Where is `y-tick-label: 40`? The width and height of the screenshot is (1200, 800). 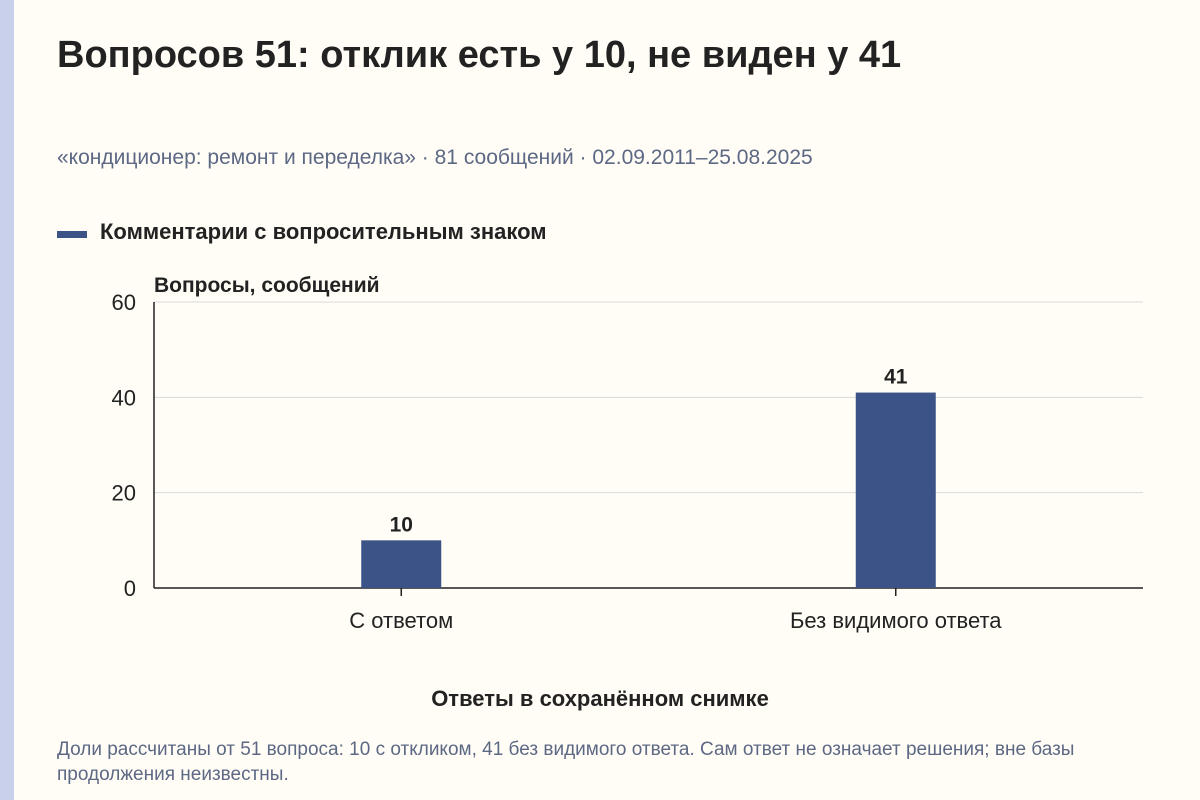
y-tick-label: 40 is located at coordinates (124, 397).